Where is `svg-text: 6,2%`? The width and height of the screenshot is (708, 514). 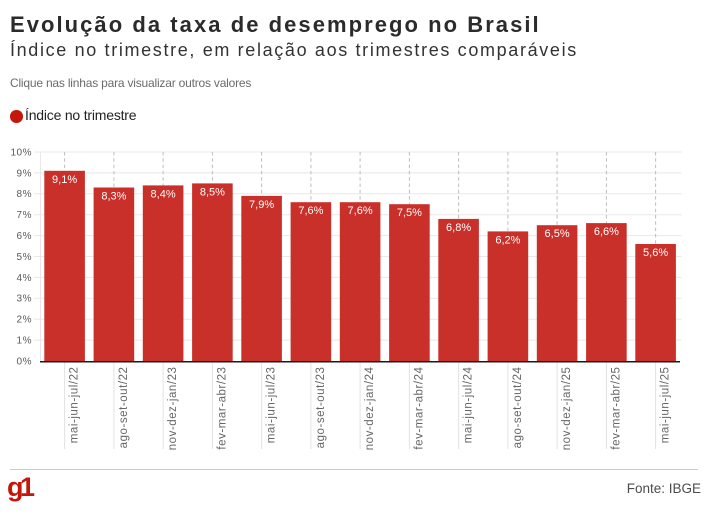 svg-text: 6,2% is located at coordinates (507, 240).